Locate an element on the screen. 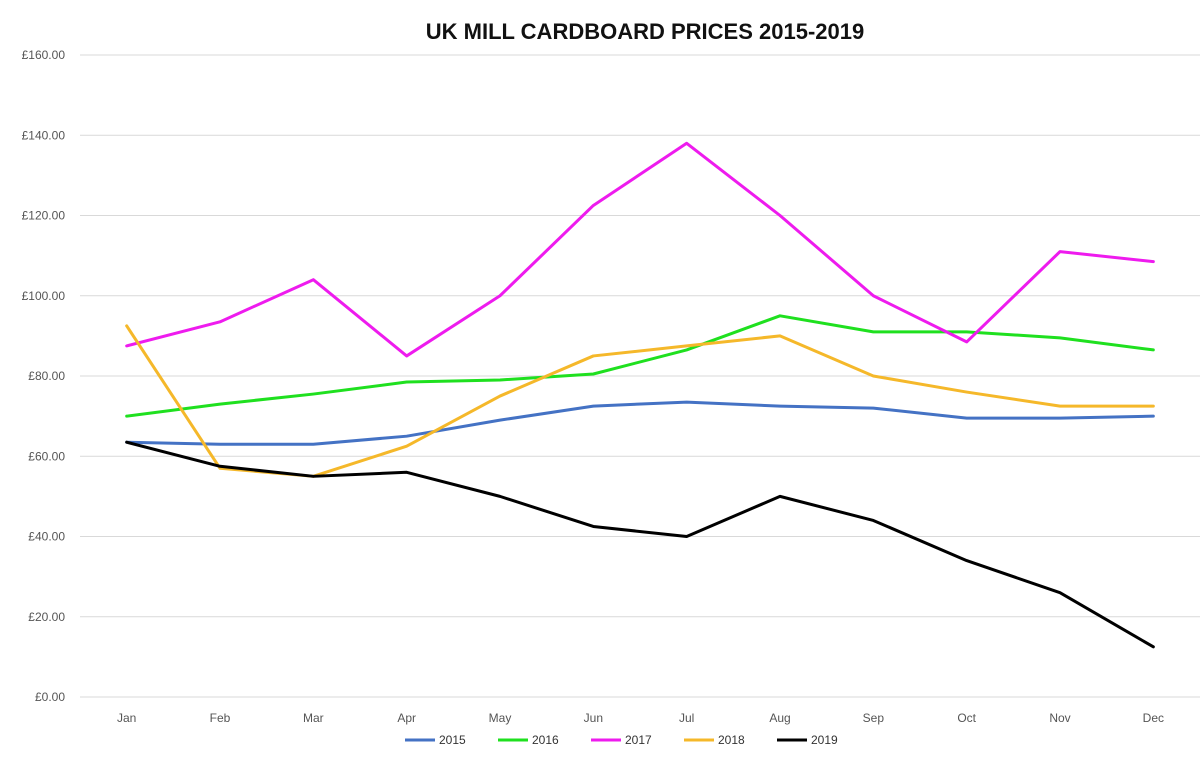 The image size is (1200, 769). legend-item-2017: 2017 is located at coordinates (621, 740).